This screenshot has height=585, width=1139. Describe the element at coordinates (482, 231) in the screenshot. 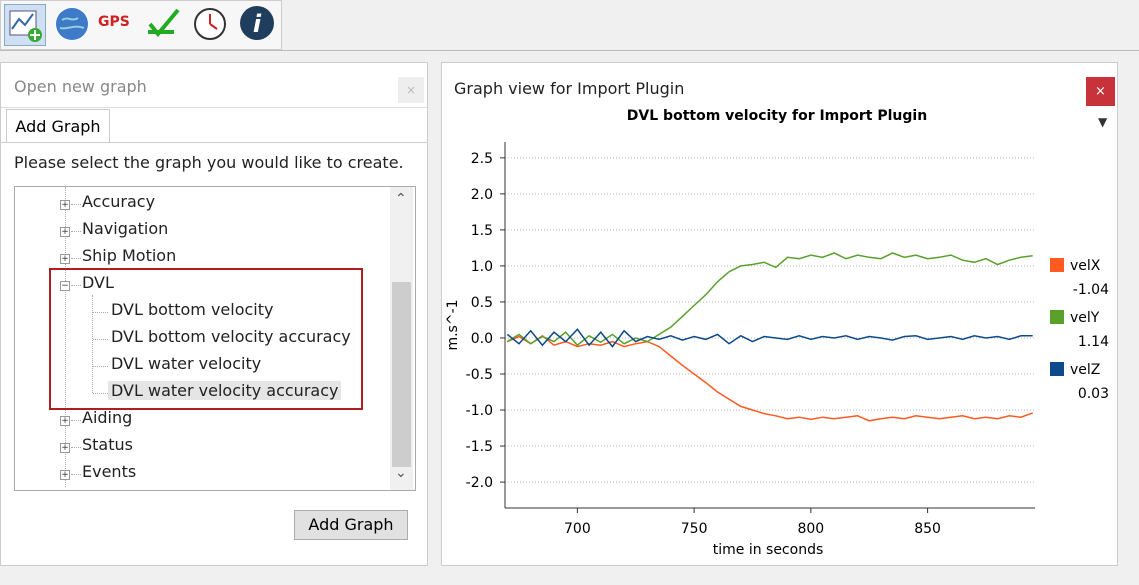

I see `y-tick-label: 1.5` at that location.